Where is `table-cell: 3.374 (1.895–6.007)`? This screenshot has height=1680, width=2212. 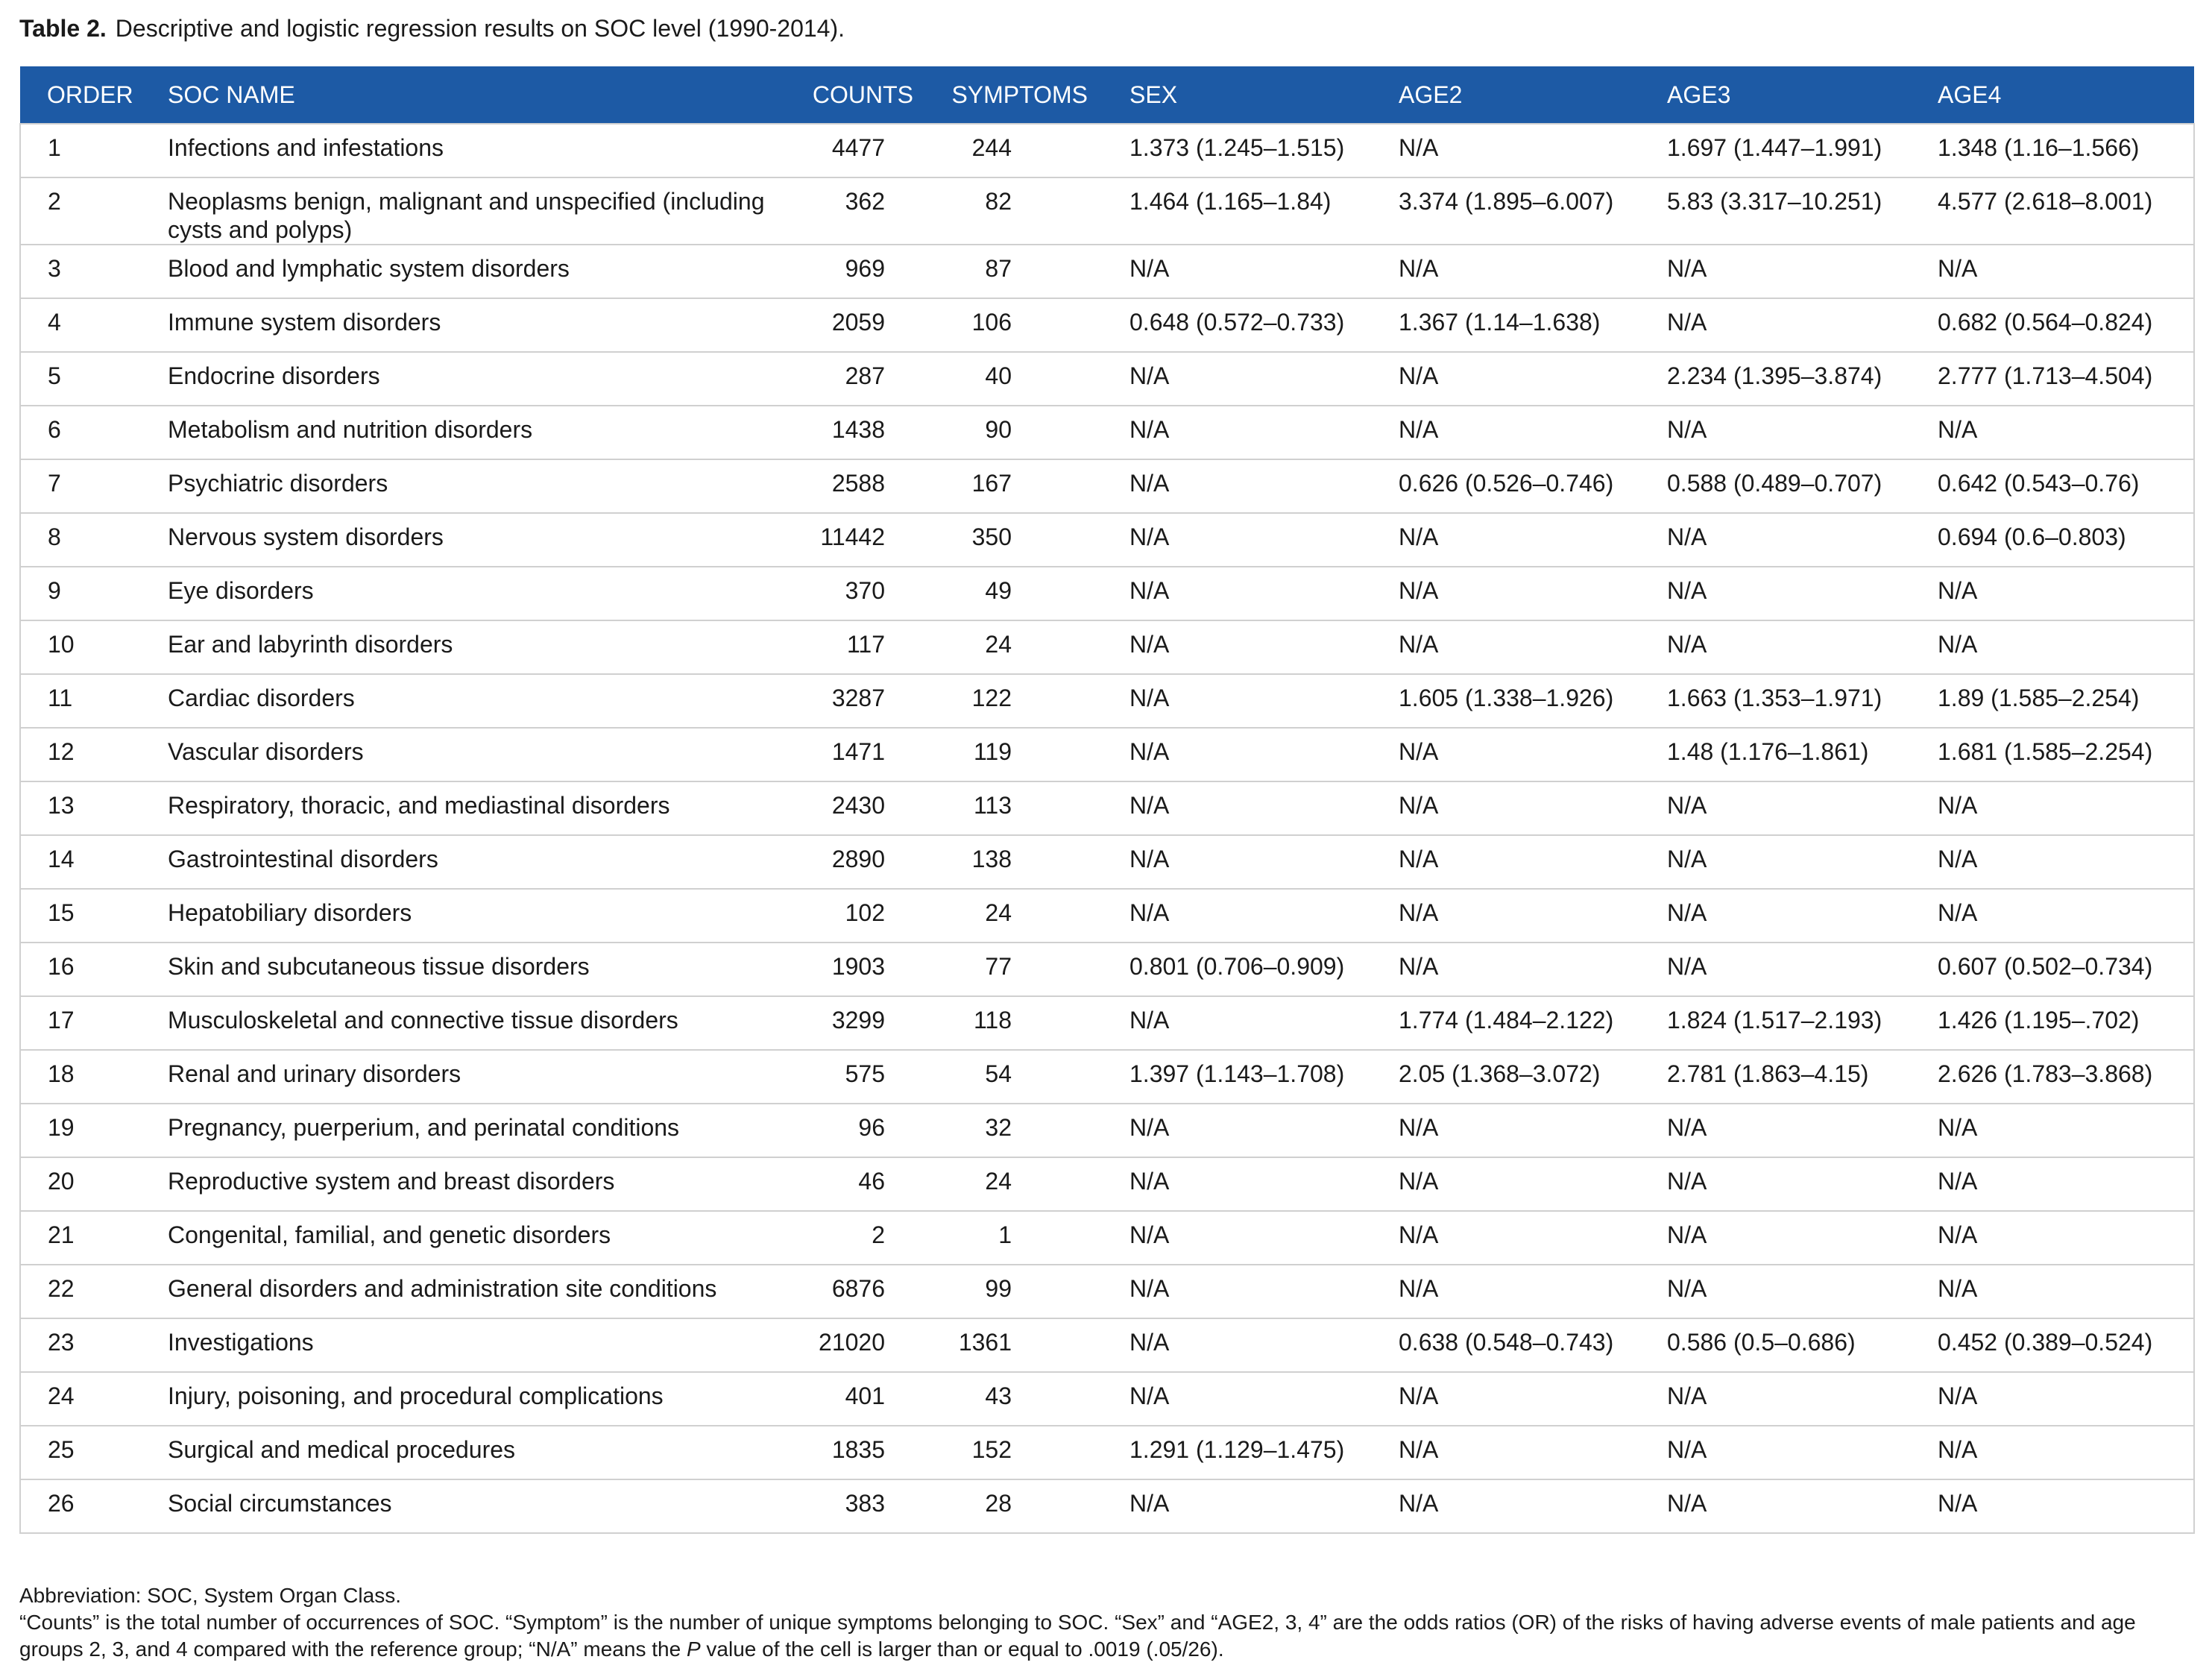 table-cell: 3.374 (1.895–6.007) is located at coordinates (1513, 211).